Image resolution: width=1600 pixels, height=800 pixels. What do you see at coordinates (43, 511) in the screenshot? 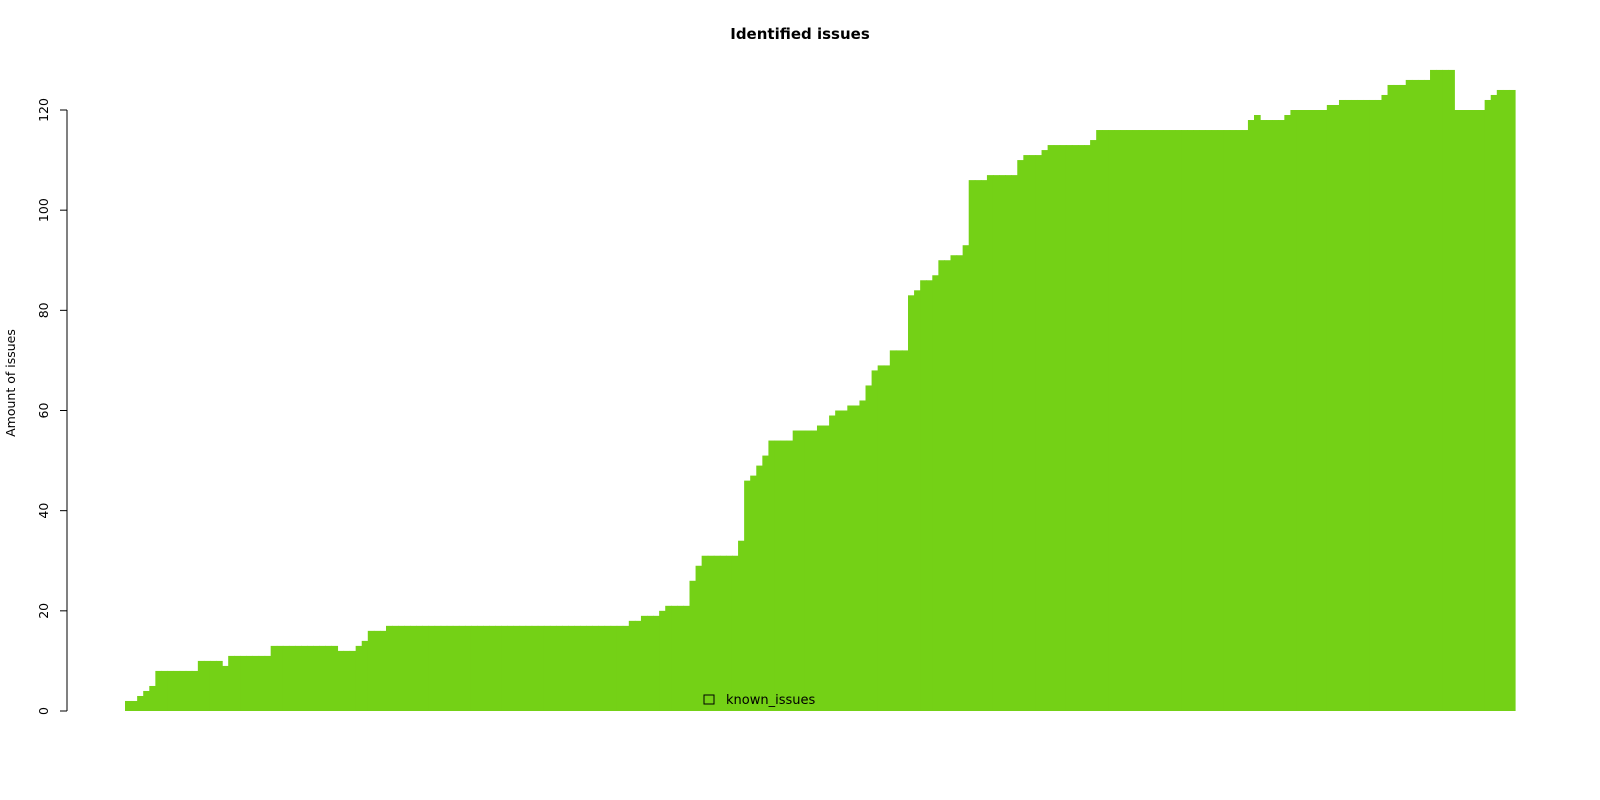
I see `y-tick-label: 40` at bounding box center [43, 511].